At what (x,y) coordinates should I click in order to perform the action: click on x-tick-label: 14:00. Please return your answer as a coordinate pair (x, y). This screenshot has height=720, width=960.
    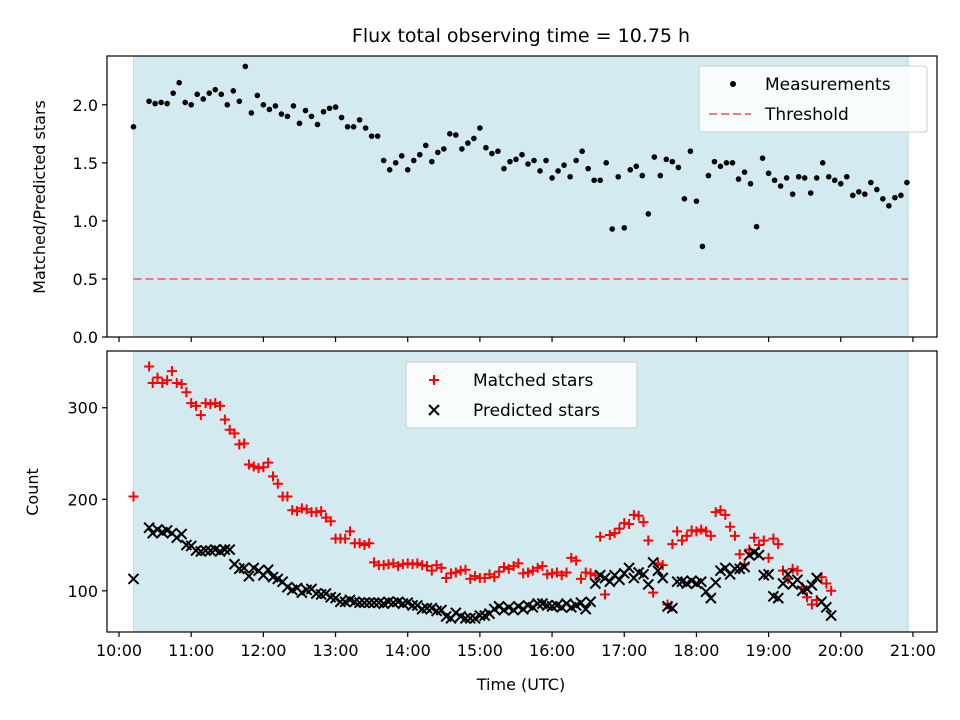
    Looking at the image, I should click on (408, 650).